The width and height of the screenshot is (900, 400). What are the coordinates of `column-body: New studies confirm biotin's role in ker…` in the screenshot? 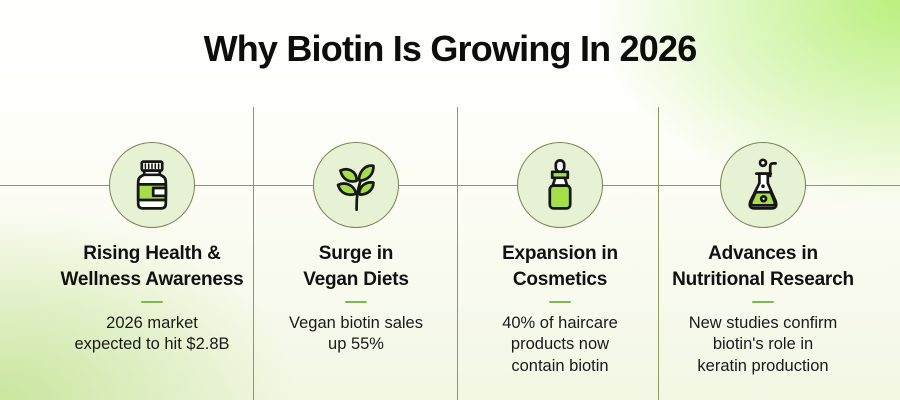 It's located at (763, 344).